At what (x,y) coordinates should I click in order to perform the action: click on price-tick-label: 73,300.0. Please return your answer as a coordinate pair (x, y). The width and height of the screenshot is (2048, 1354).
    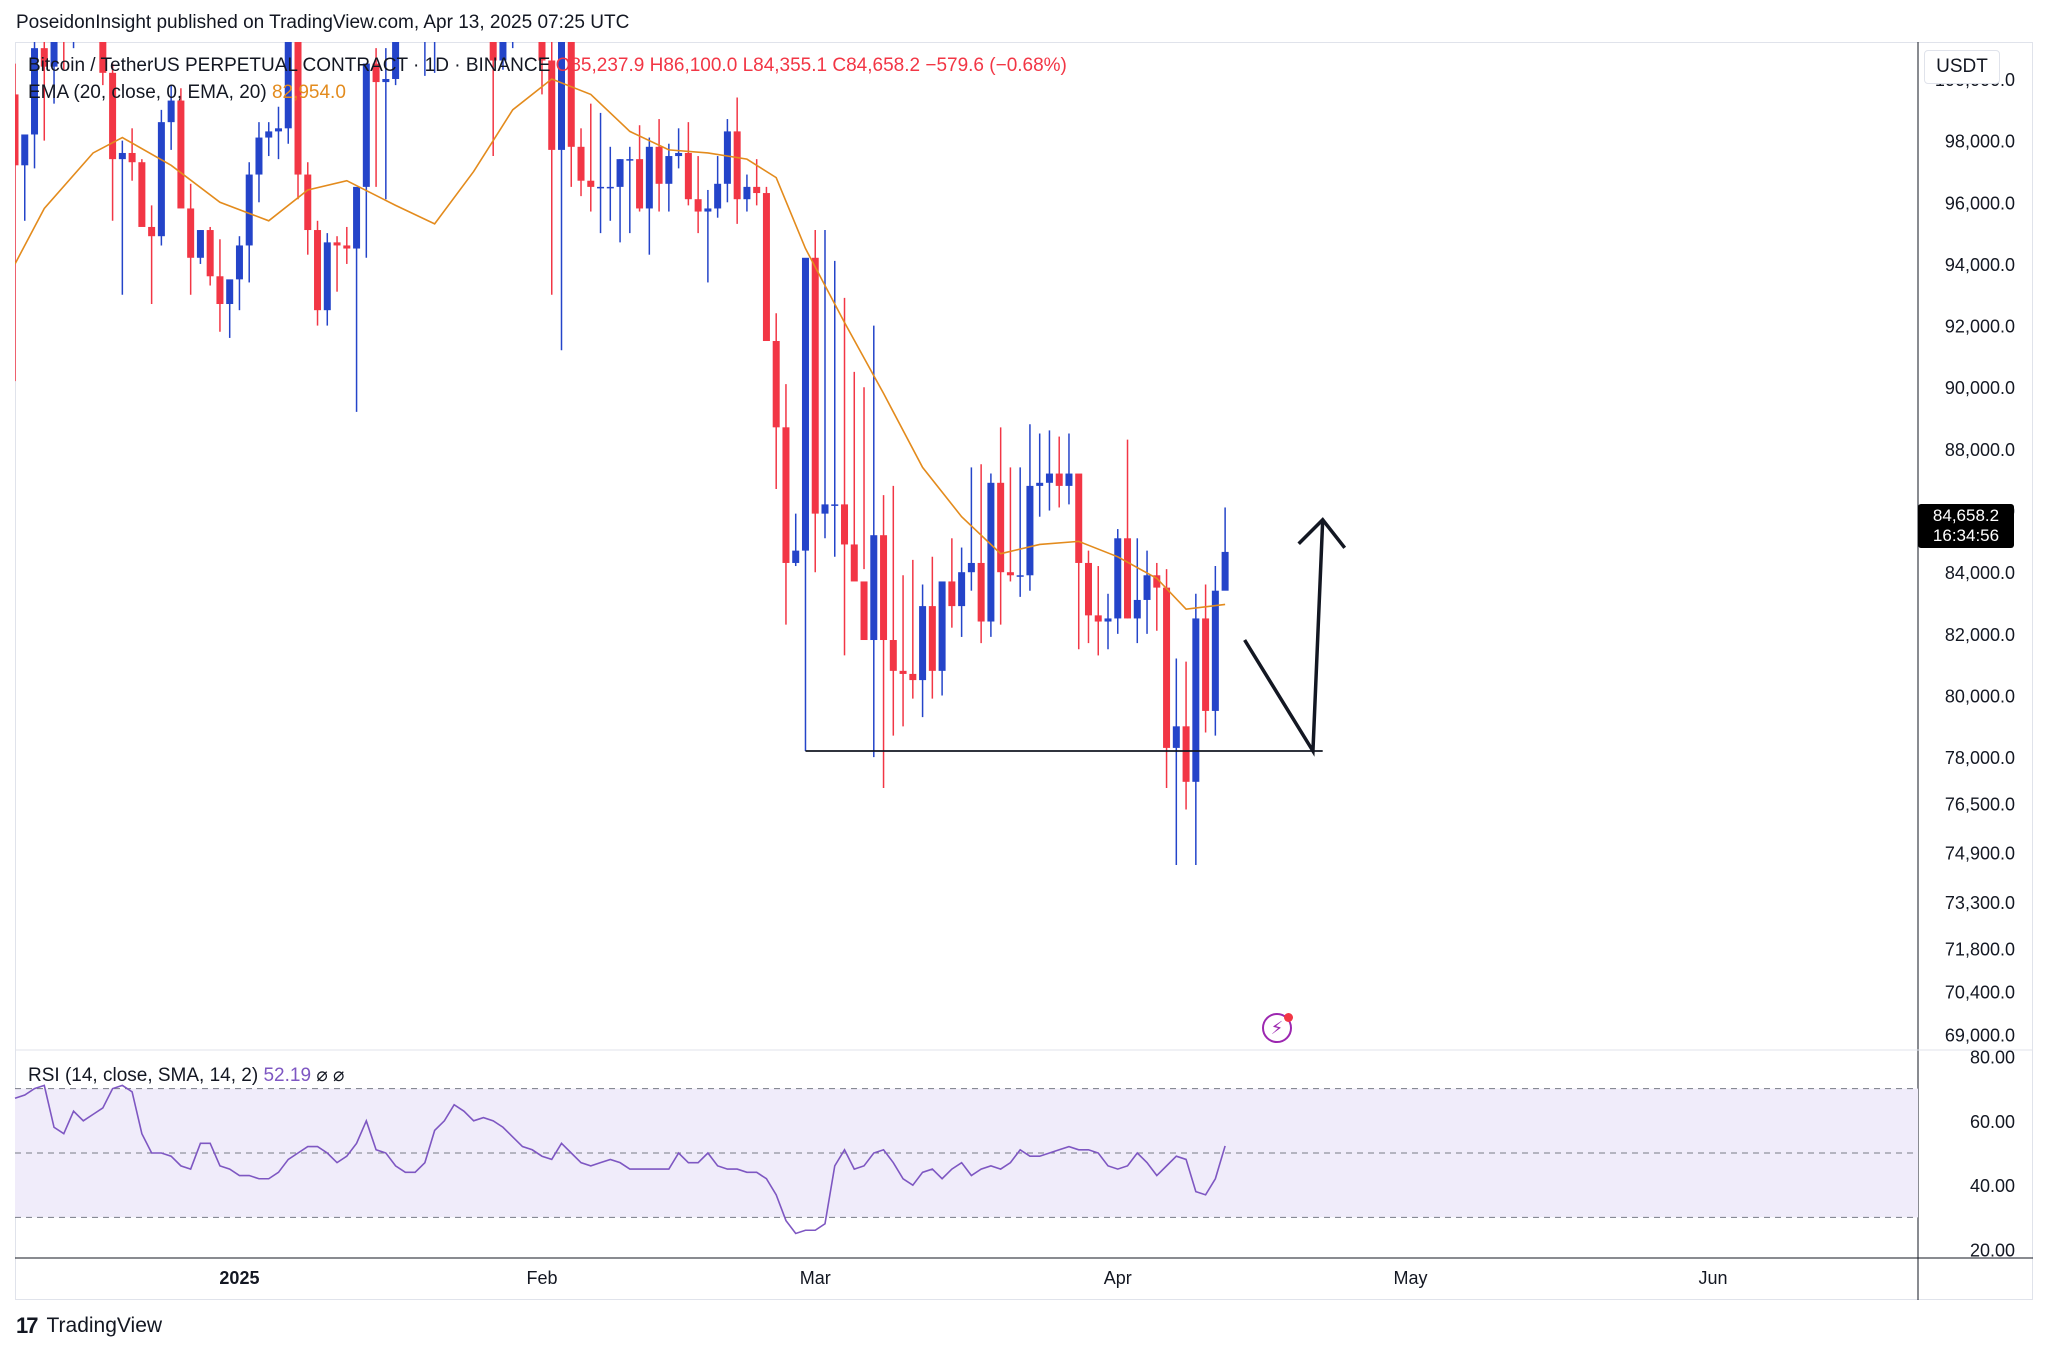
    Looking at the image, I should click on (1980, 903).